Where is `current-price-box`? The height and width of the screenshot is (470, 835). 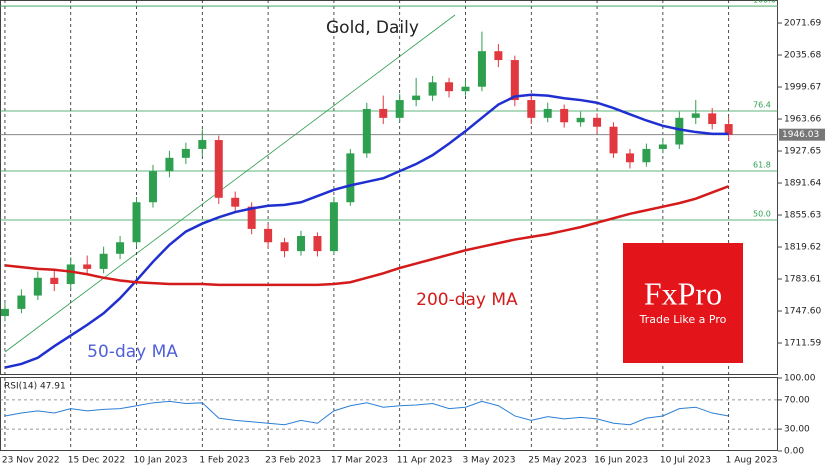 current-price-box is located at coordinates (802, 134).